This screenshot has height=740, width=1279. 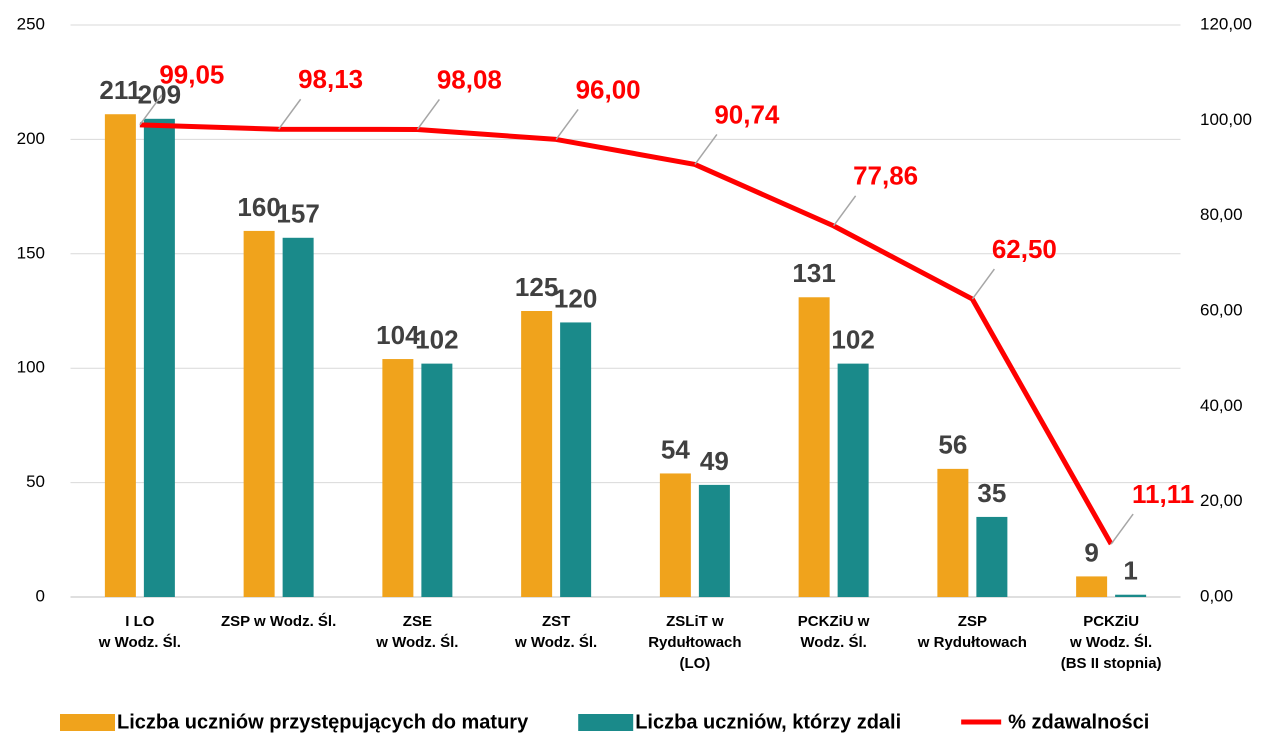 What do you see at coordinates (813, 273) in the screenshot?
I see `bar-value-label: 131` at bounding box center [813, 273].